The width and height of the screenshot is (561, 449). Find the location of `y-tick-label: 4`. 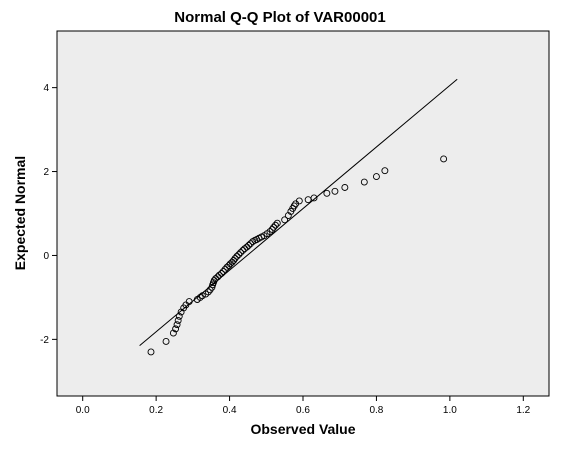

y-tick-label: 4 is located at coordinates (46, 88).